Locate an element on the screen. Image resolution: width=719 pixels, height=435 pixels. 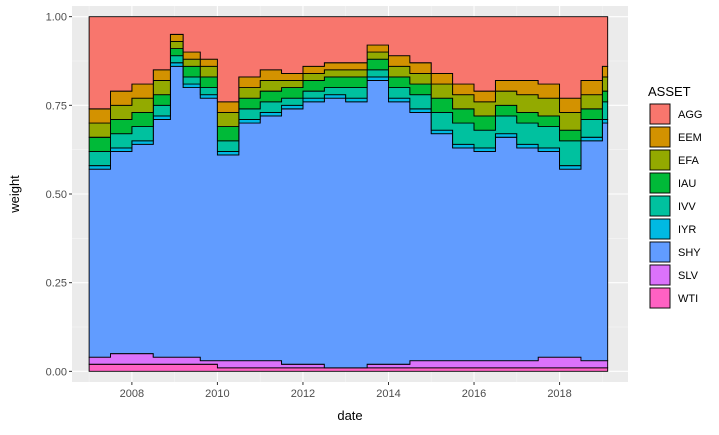
y-axis-title: weight is located at coordinates (14, 194).